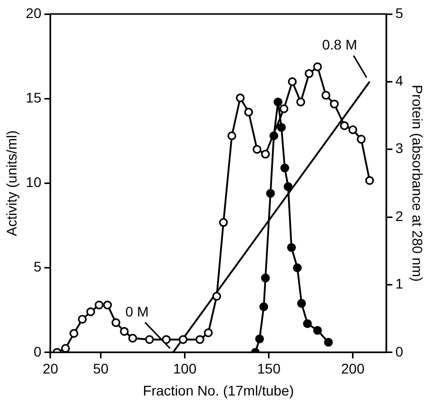 This screenshot has height=404, width=431. I want to click on x-tick-label: 100, so click(185, 368).